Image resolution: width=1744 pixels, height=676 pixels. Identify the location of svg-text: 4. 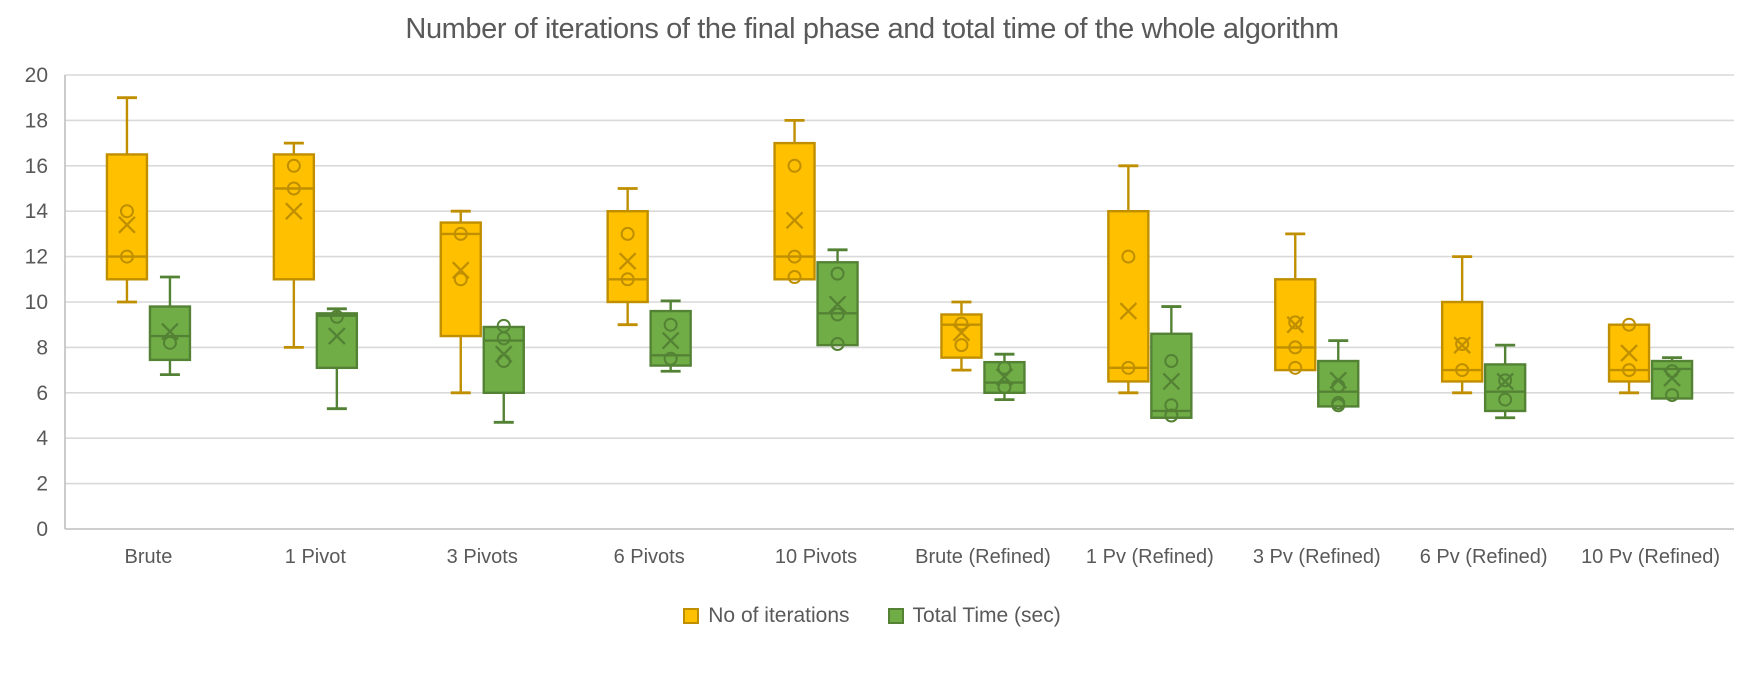
(42, 438).